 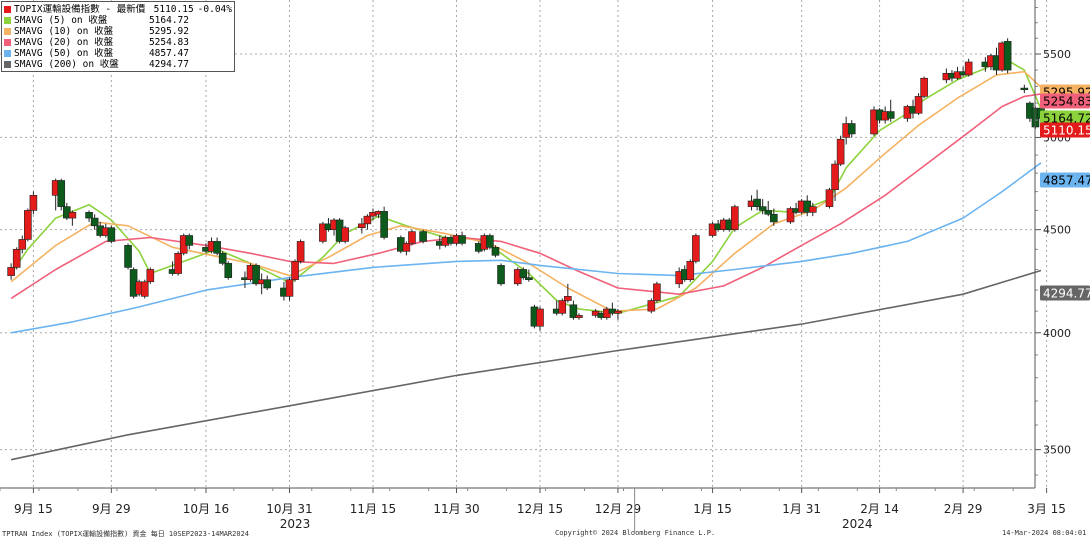 What do you see at coordinates (295, 524) in the screenshot?
I see `year-label: 2023` at bounding box center [295, 524].